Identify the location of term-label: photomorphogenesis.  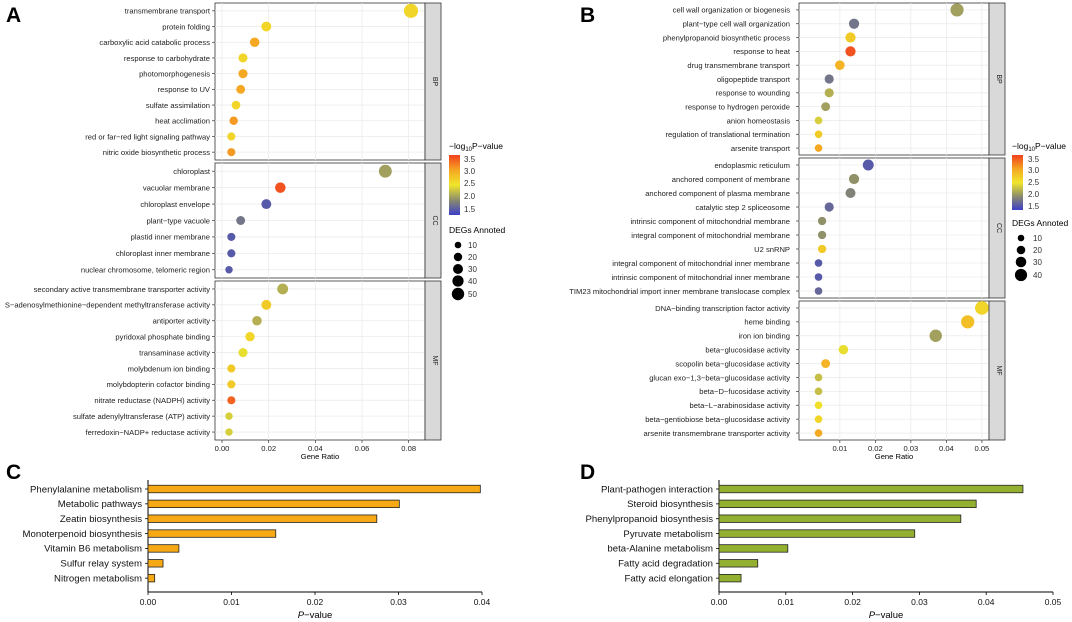
(174, 73).